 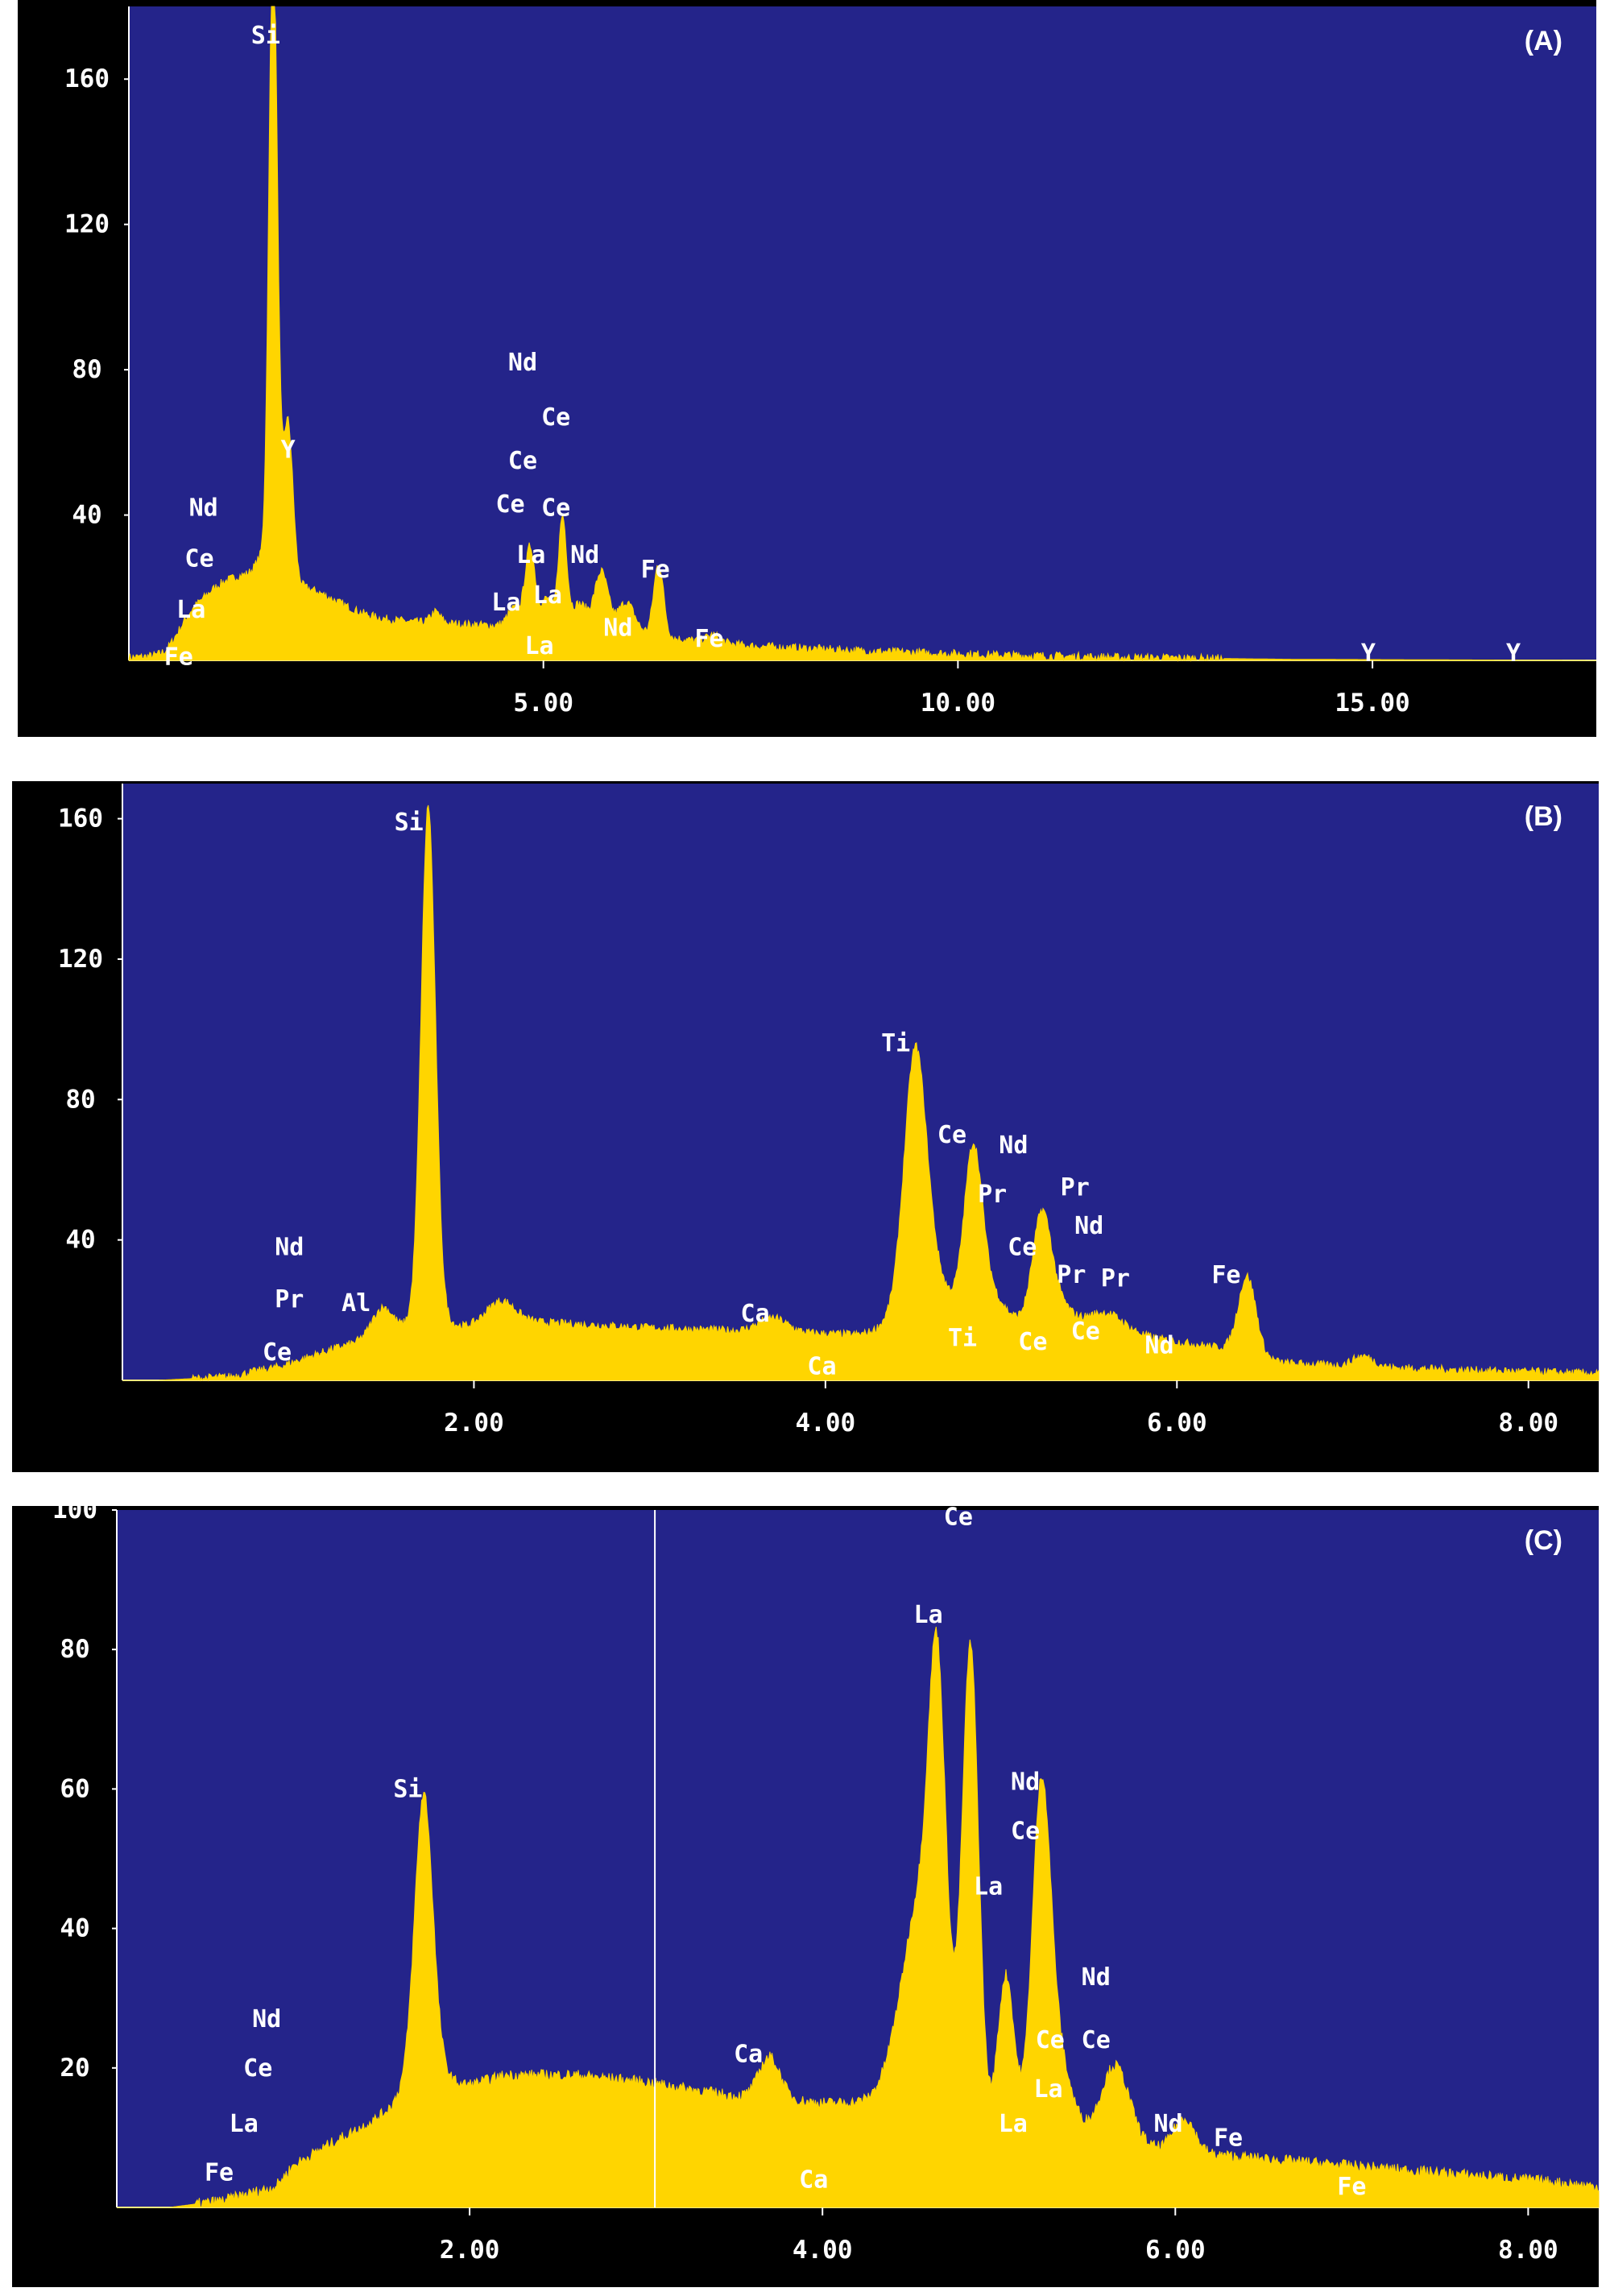 What do you see at coordinates (74, 2068) in the screenshot?
I see `y-tick-label: 20` at bounding box center [74, 2068].